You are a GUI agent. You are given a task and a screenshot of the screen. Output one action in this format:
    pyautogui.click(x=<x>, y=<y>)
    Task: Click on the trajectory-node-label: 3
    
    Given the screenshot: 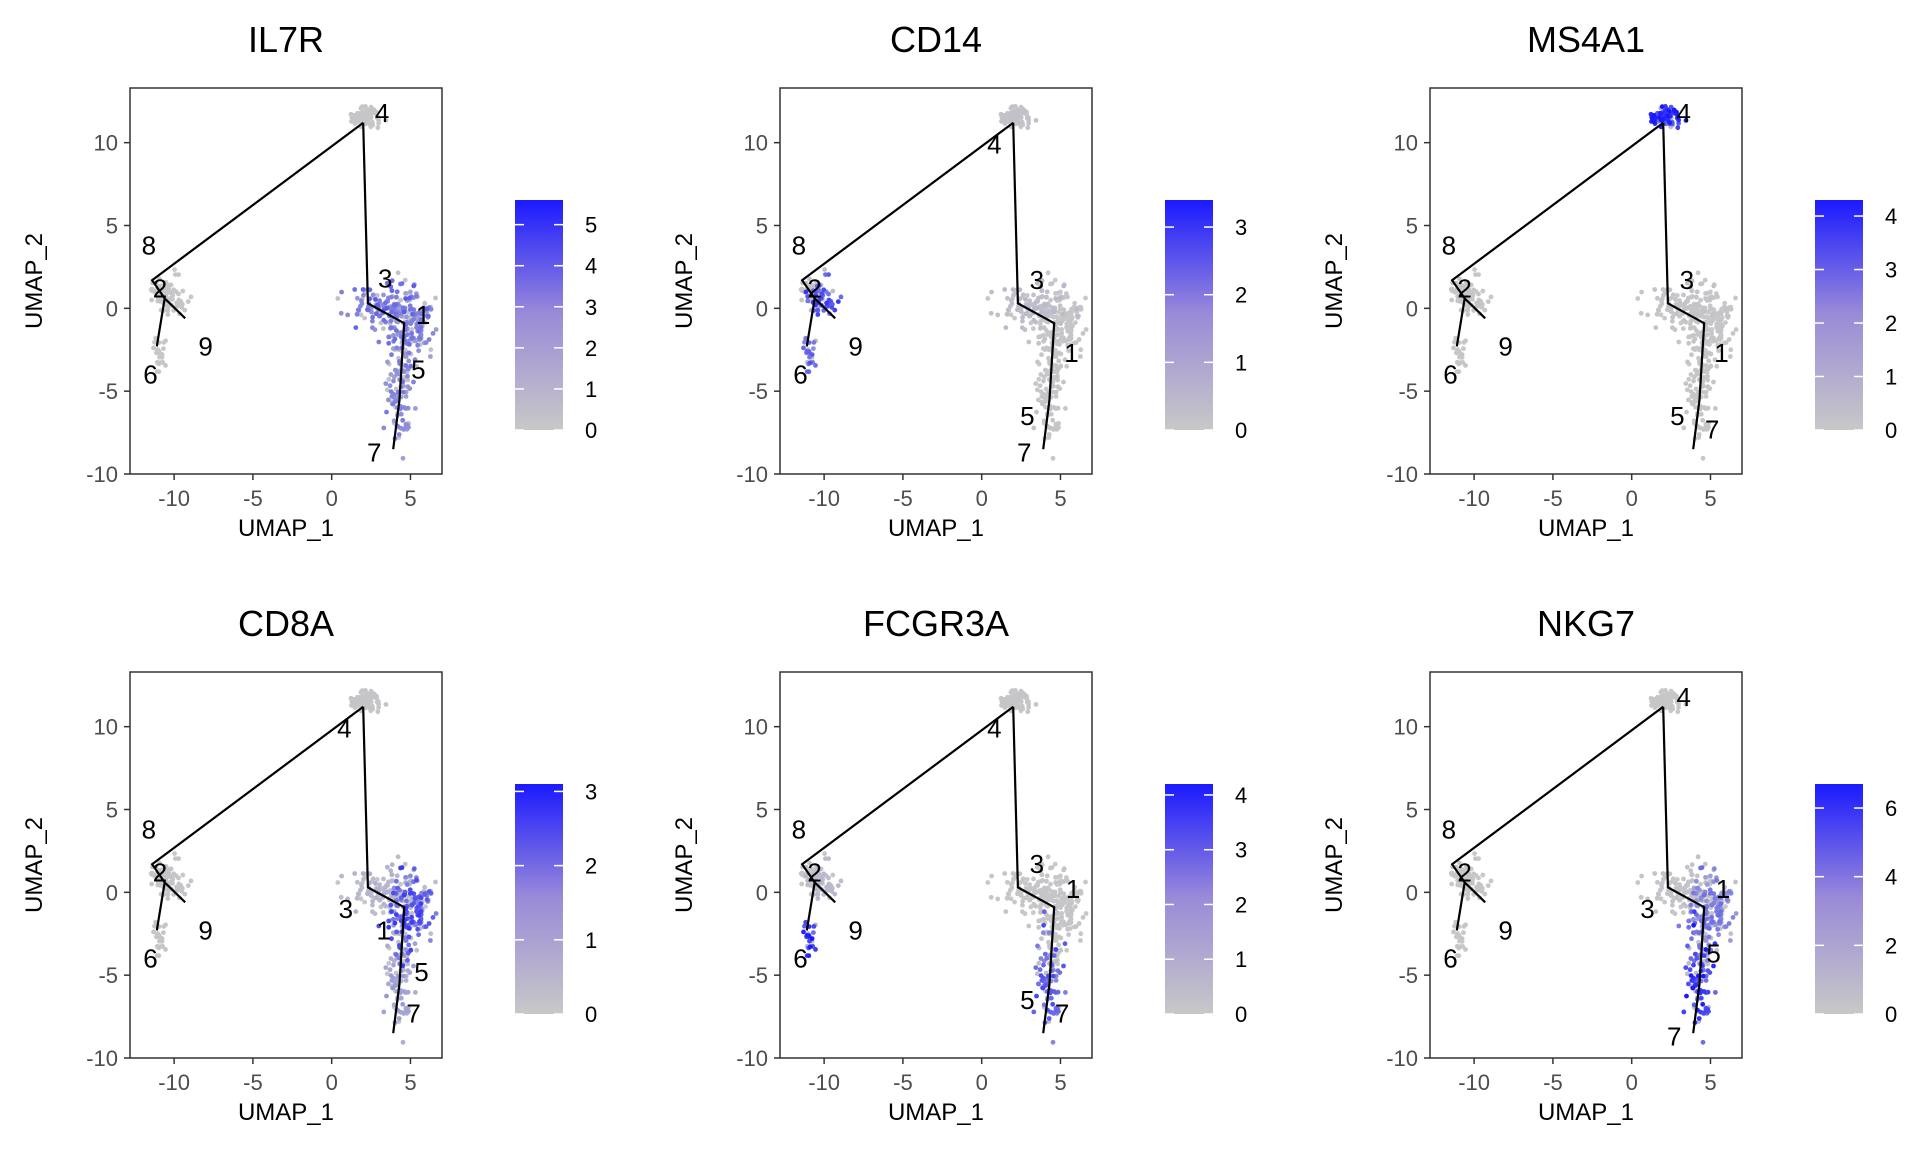 What is the action you would take?
    pyautogui.click(x=346, y=909)
    